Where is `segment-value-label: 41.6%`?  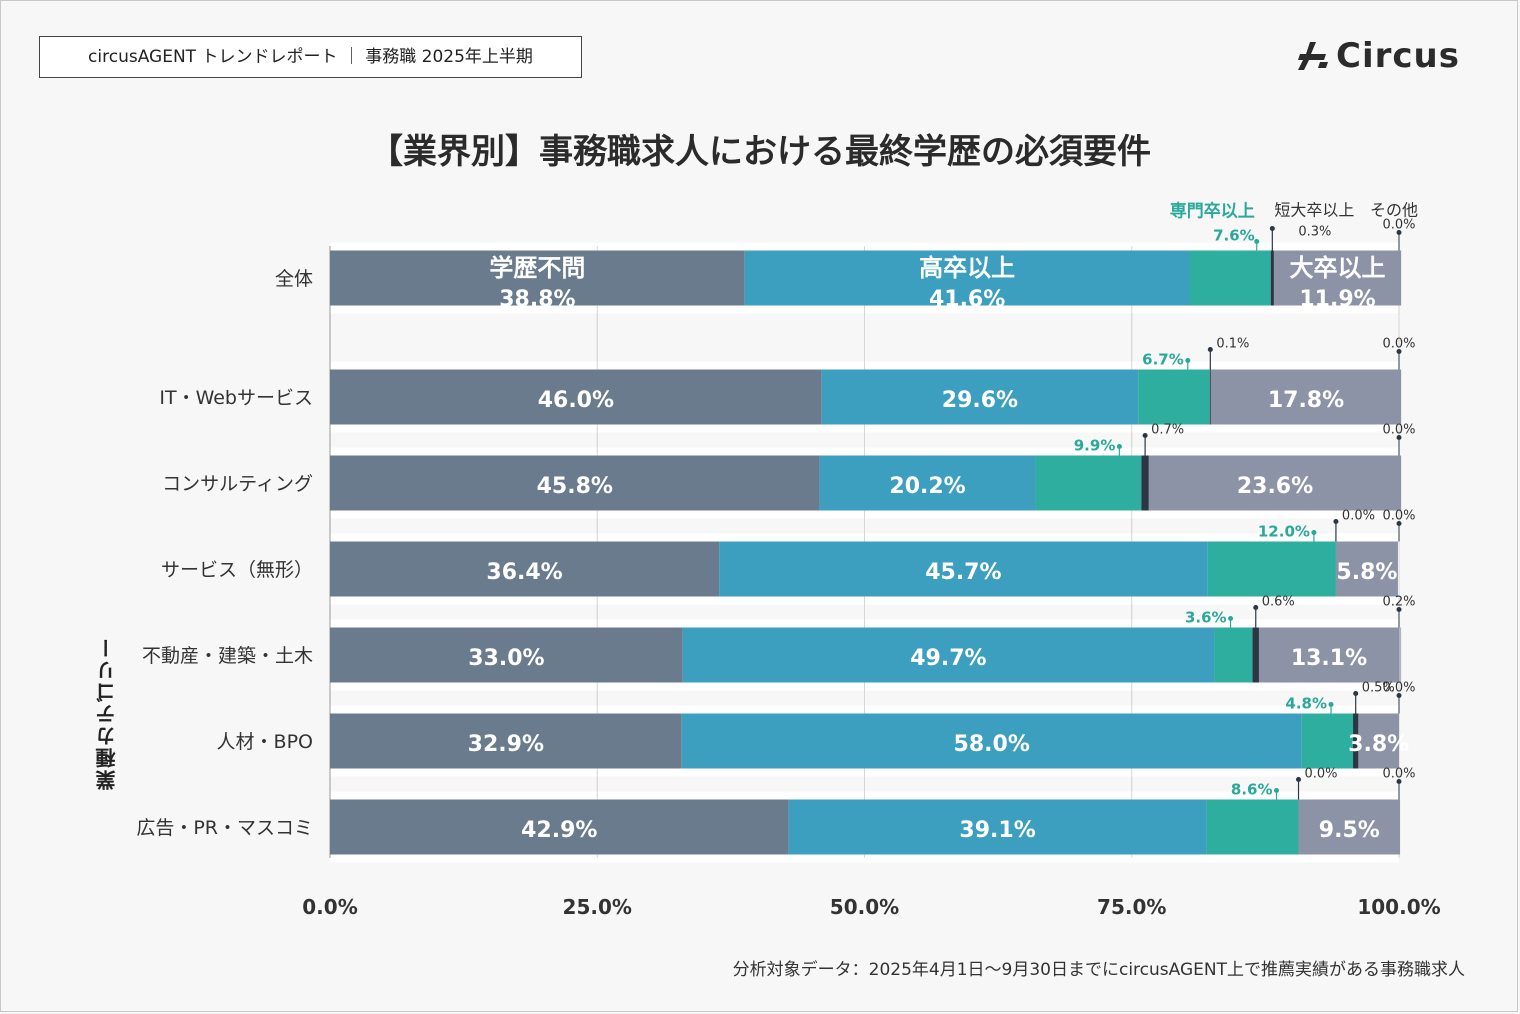
segment-value-label: 41.6% is located at coordinates (967, 299).